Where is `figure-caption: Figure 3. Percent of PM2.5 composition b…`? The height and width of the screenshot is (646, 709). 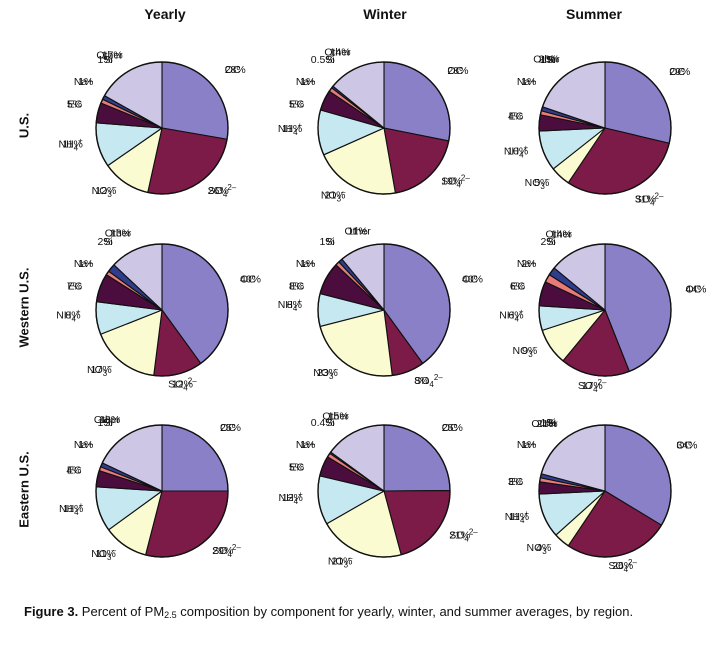
figure-caption: Figure 3. Percent of PM2.5 composition b… is located at coordinates (364, 612).